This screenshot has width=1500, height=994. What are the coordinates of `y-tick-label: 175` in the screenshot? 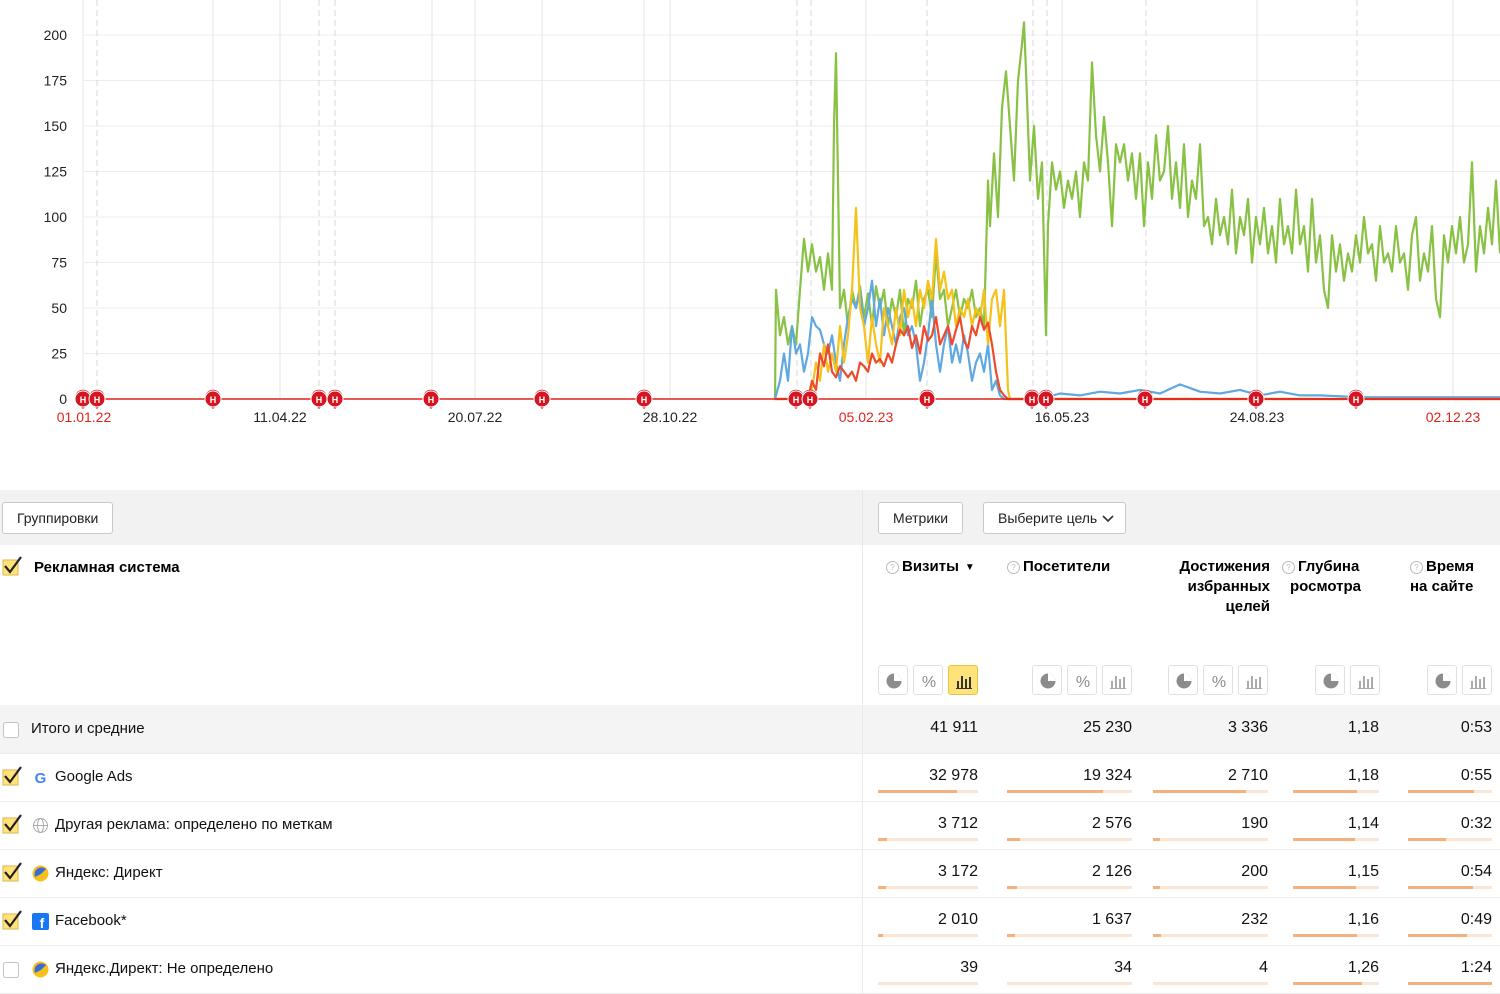 It's located at (56, 81).